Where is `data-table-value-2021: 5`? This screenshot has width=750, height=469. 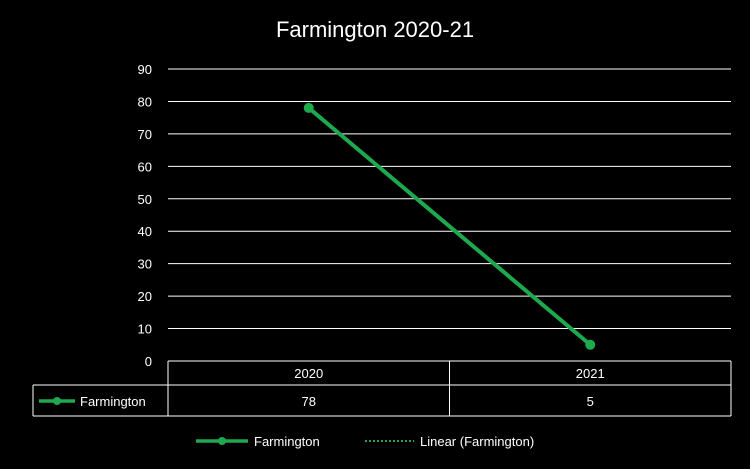 data-table-value-2021: 5 is located at coordinates (590, 401).